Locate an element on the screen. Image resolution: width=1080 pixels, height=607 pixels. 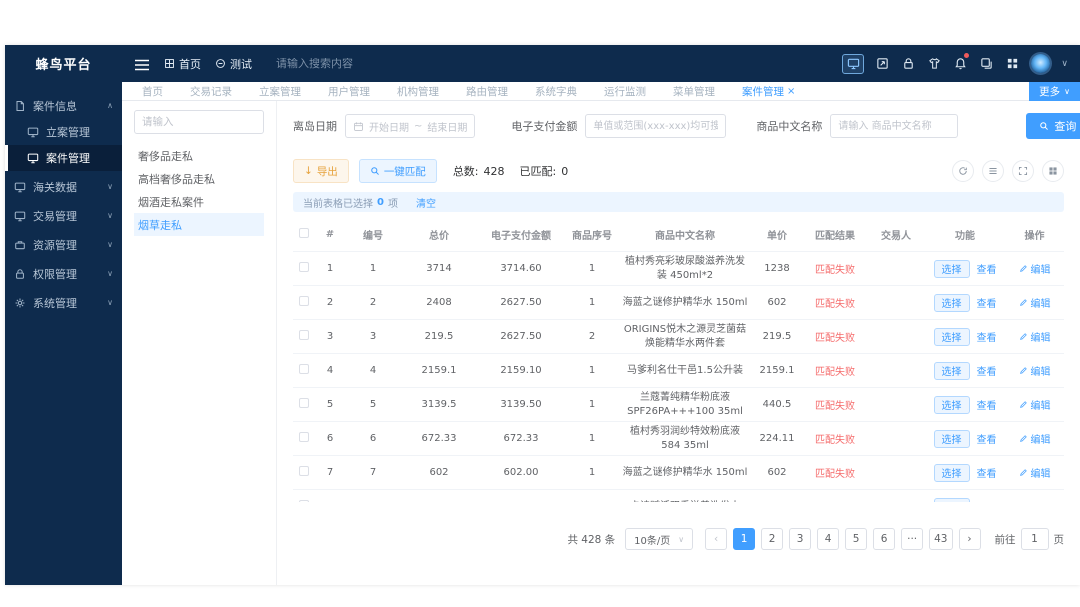
bell-icon is located at coordinates (961, 62).